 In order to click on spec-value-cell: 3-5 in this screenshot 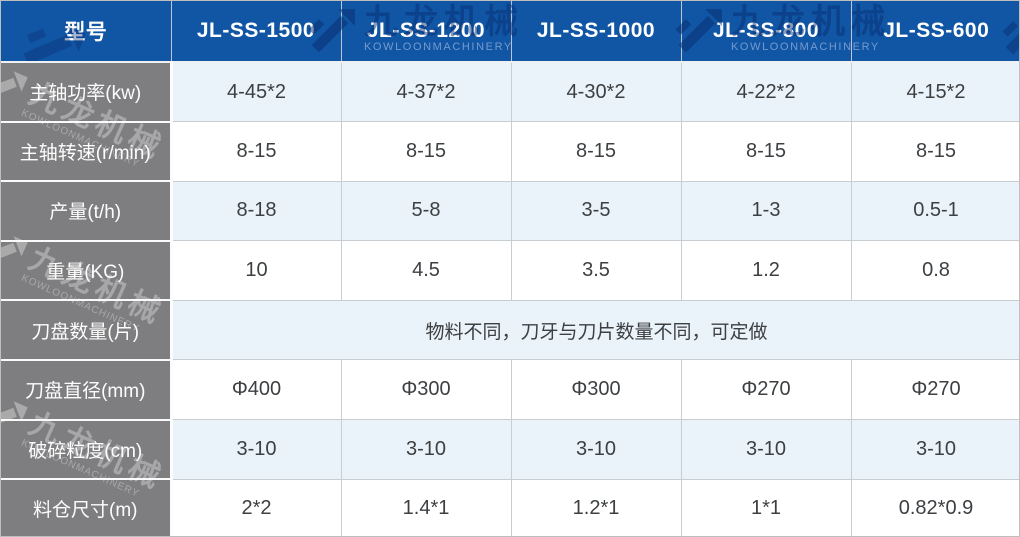, I will do `click(596, 211)`.